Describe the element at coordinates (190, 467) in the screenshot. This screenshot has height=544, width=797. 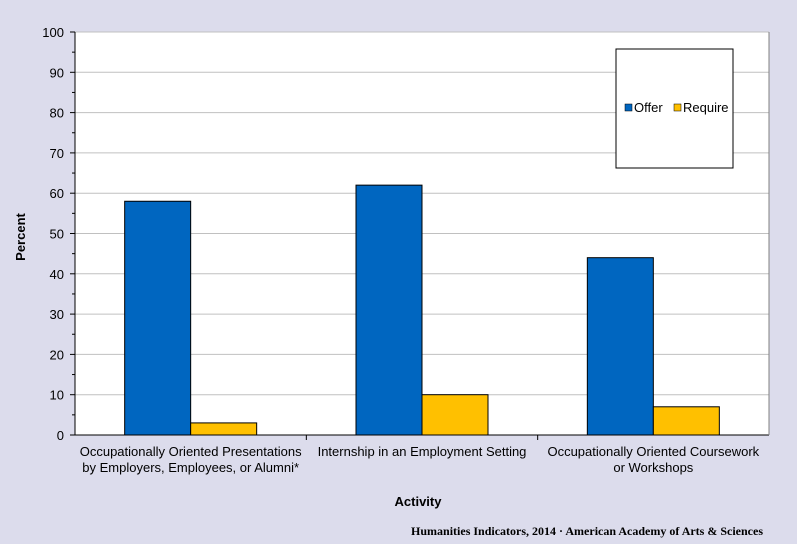
I see `x-category-label: by Employers, Employees, or Alumni*` at that location.